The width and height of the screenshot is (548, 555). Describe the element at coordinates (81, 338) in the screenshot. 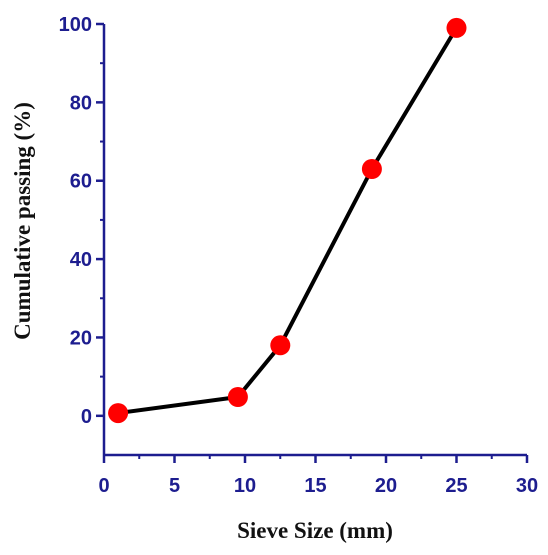

I see `y-tick-label: 20` at that location.